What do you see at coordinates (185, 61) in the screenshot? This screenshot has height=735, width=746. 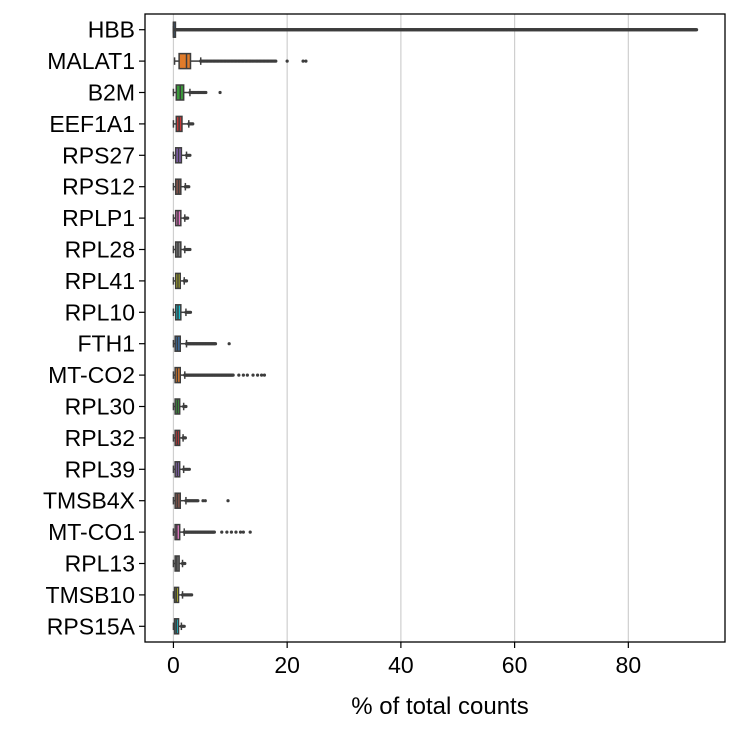 I see `box-body` at bounding box center [185, 61].